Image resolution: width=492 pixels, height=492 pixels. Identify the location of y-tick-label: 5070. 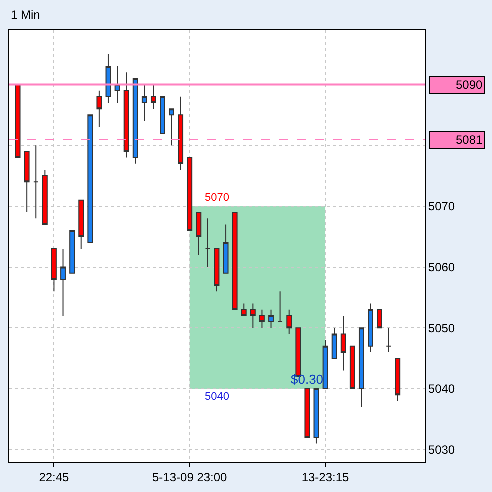
(442, 207).